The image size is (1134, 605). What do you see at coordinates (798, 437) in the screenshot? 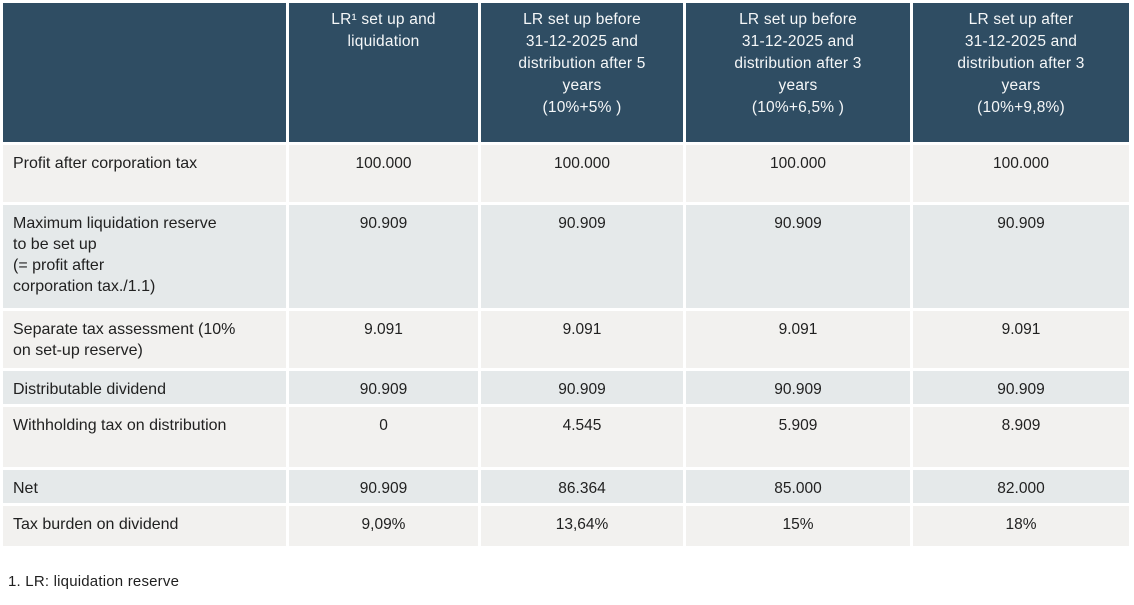
I see `value-cell: 5.909` at bounding box center [798, 437].